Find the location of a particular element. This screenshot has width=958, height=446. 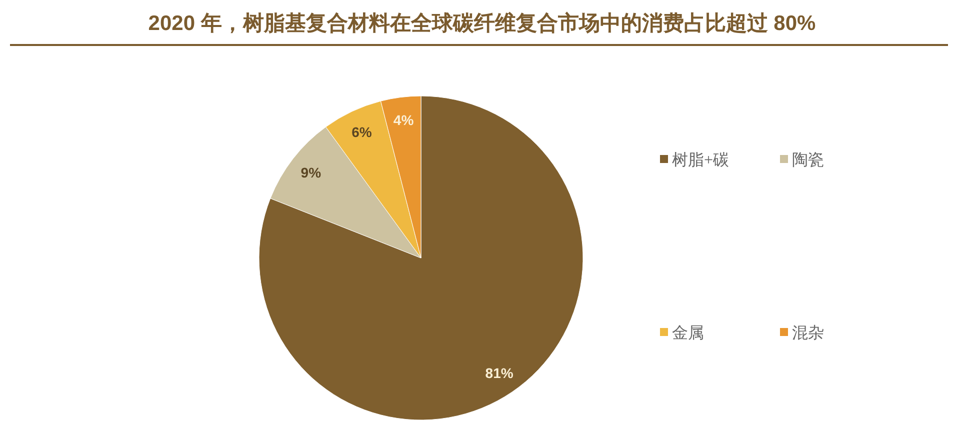

label: 4% is located at coordinates (403, 120).